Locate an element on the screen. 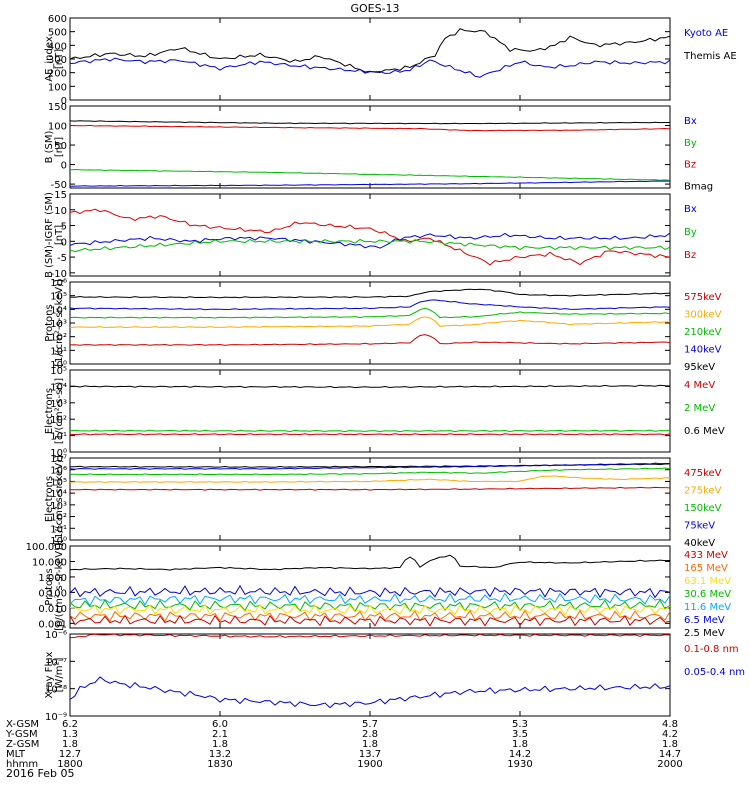  legend-entry: 95keV is located at coordinates (699, 367).